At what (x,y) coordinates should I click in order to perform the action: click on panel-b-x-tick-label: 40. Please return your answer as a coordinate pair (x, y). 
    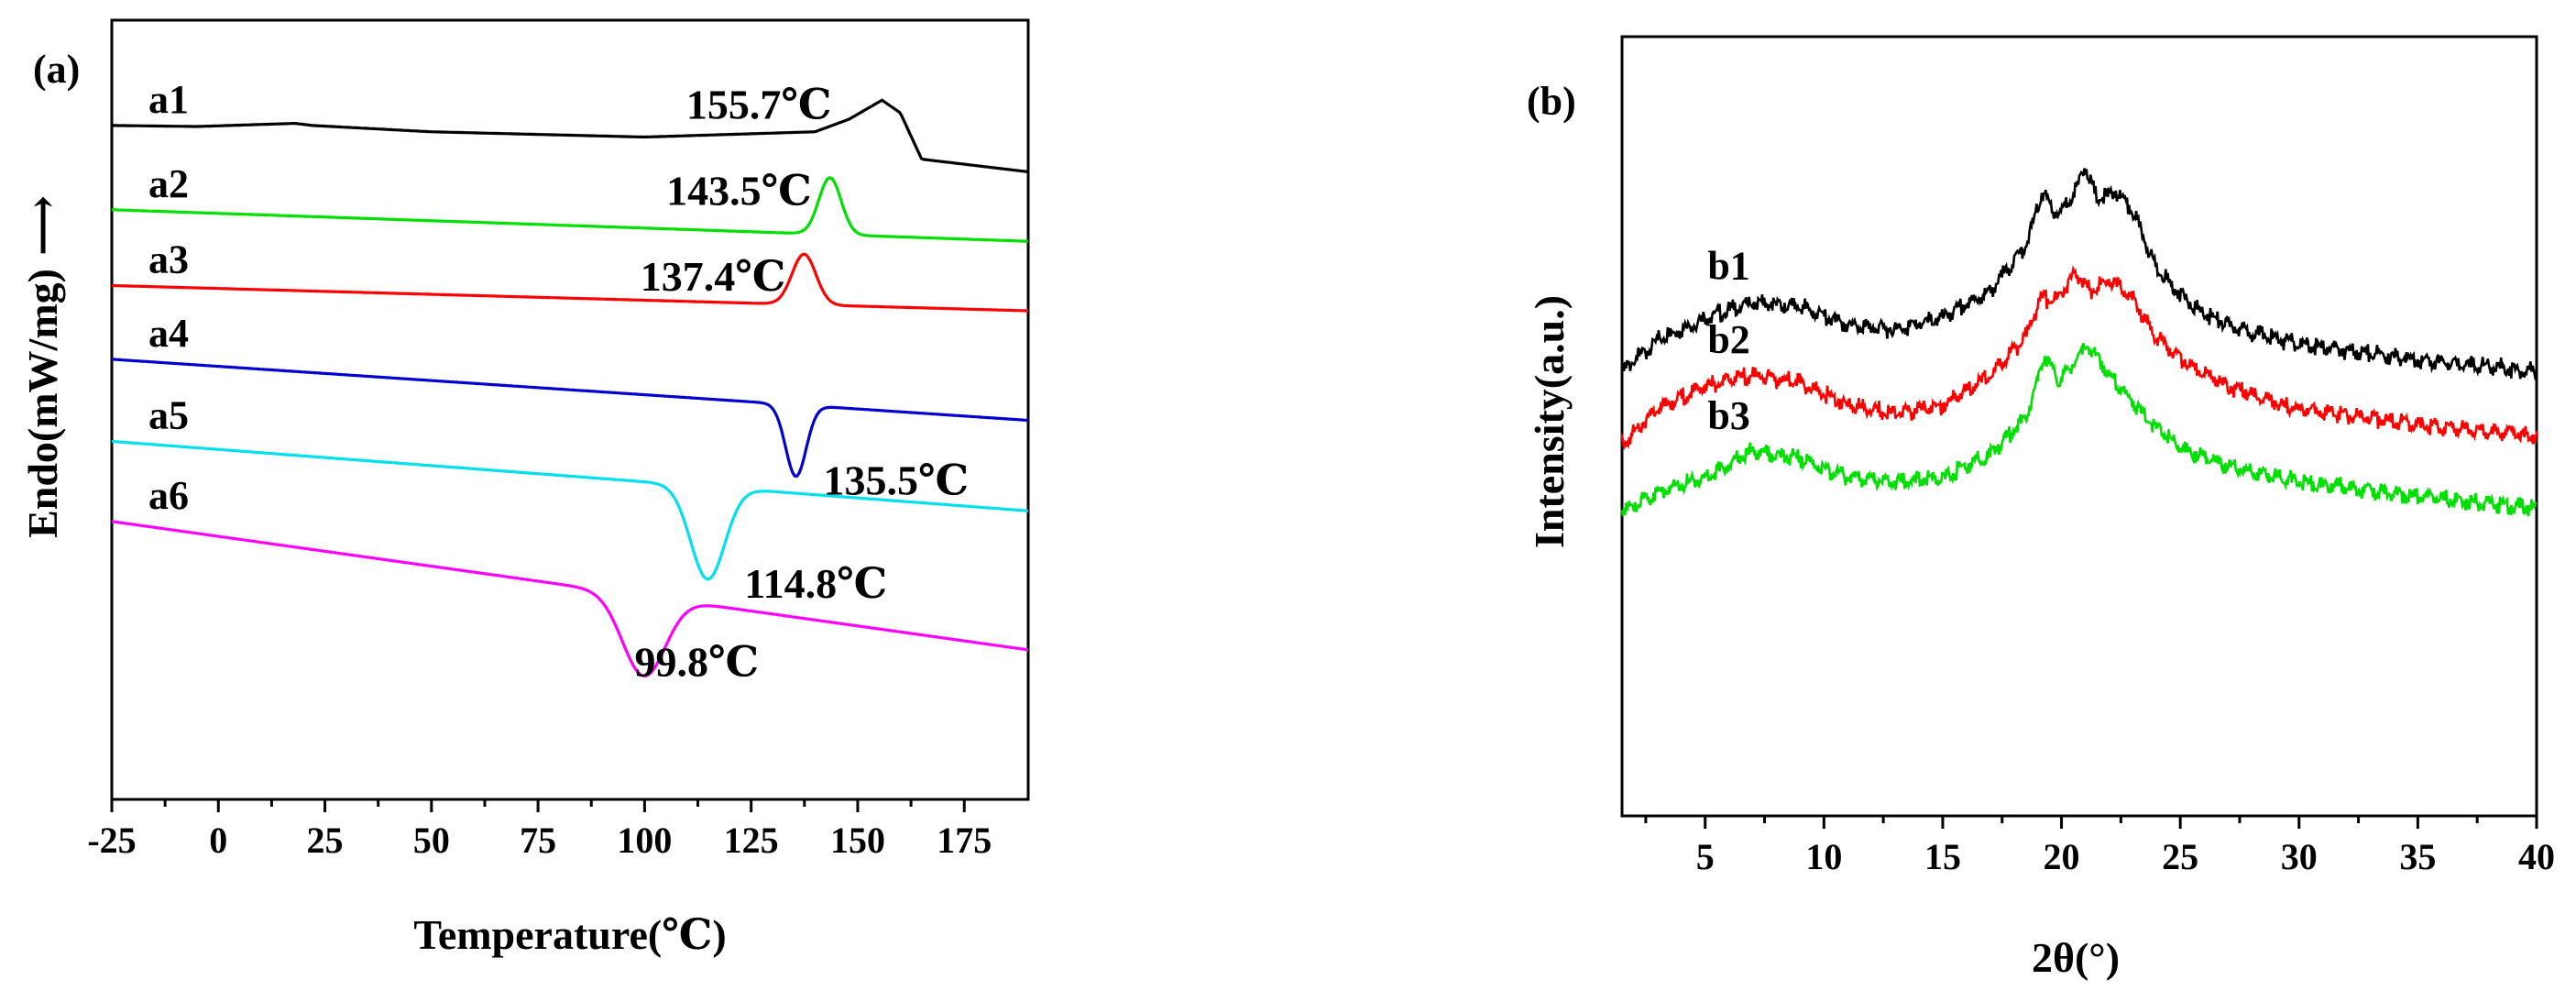
    Looking at the image, I should click on (2536, 857).